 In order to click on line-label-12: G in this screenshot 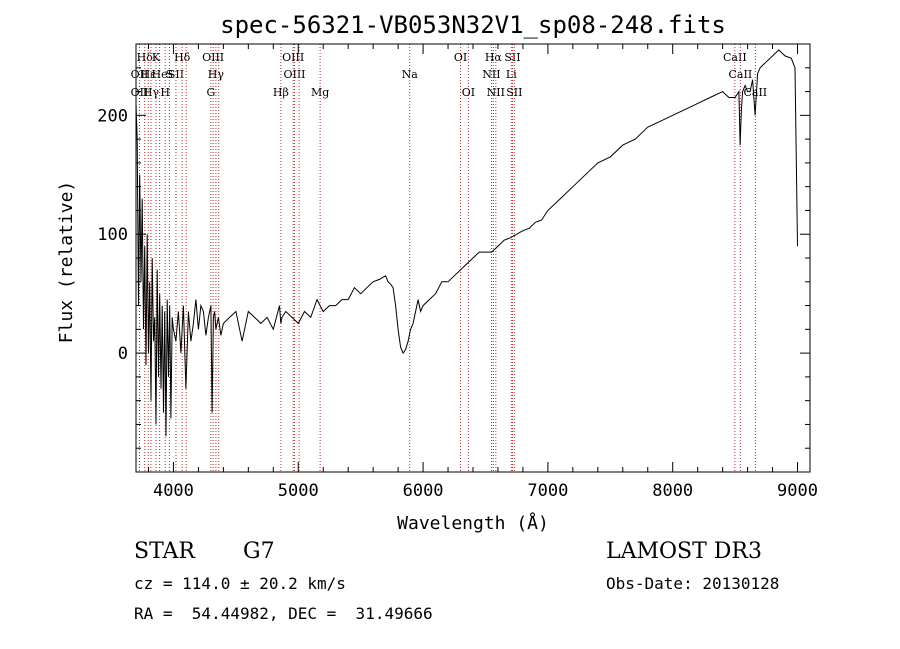, I will do `click(210, 92)`.